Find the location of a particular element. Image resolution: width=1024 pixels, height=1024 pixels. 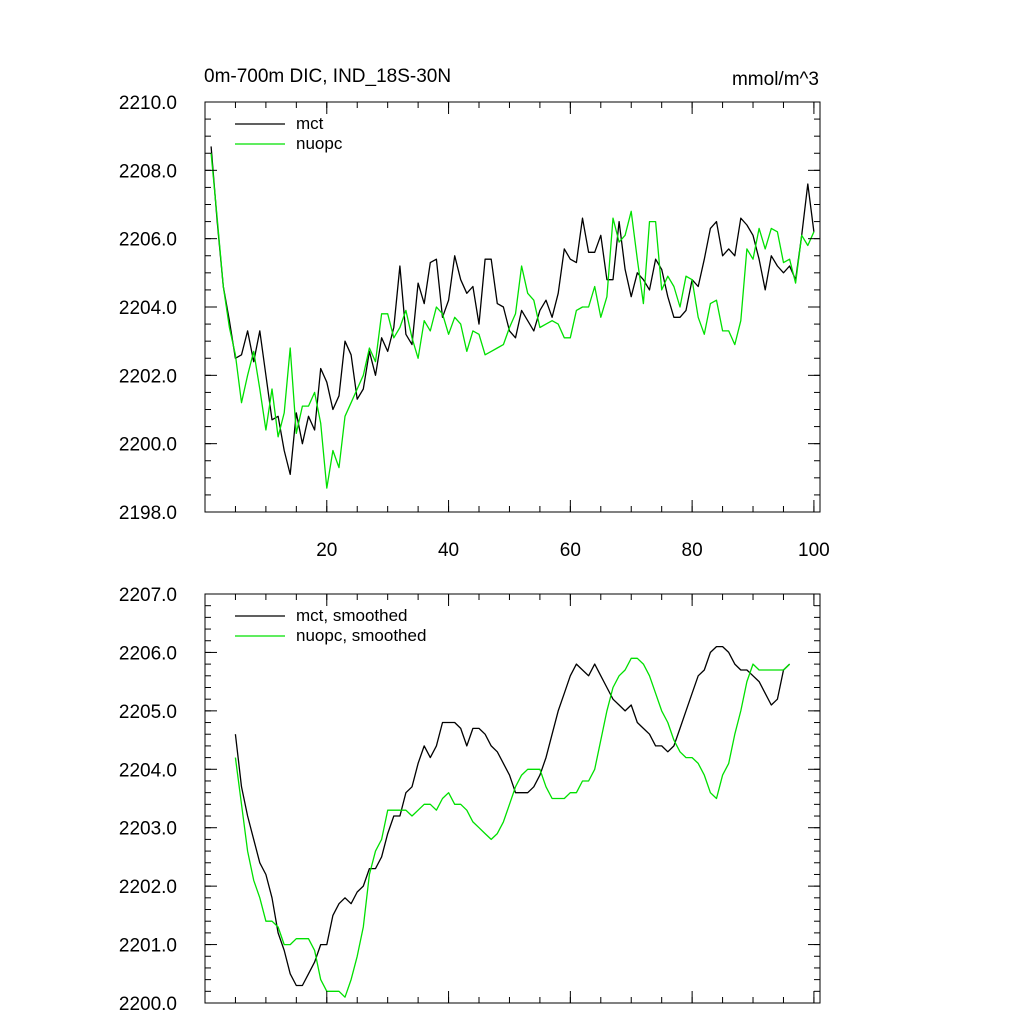

x-tick-label: 80 is located at coordinates (692, 550).